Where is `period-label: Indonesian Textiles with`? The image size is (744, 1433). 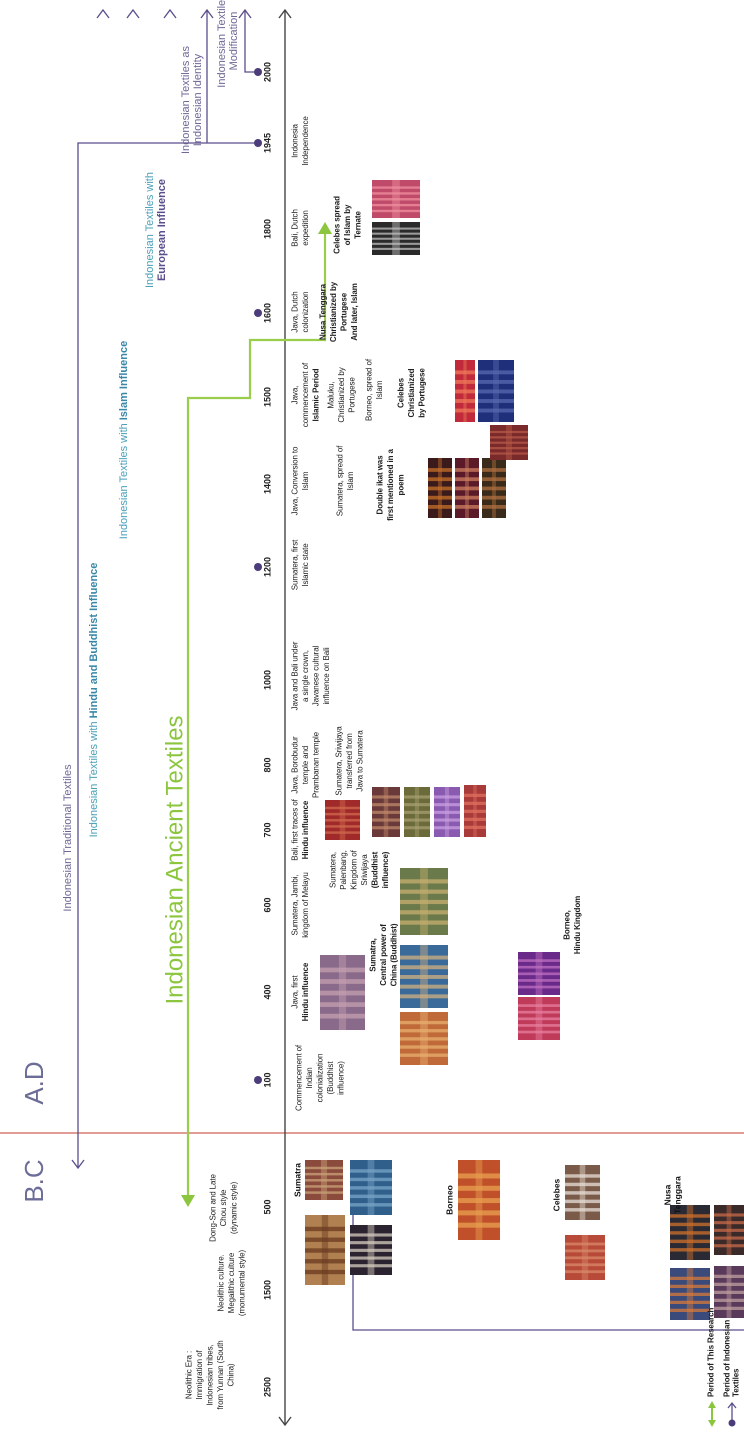 period-label: Indonesian Textiles with is located at coordinates (150, 230).